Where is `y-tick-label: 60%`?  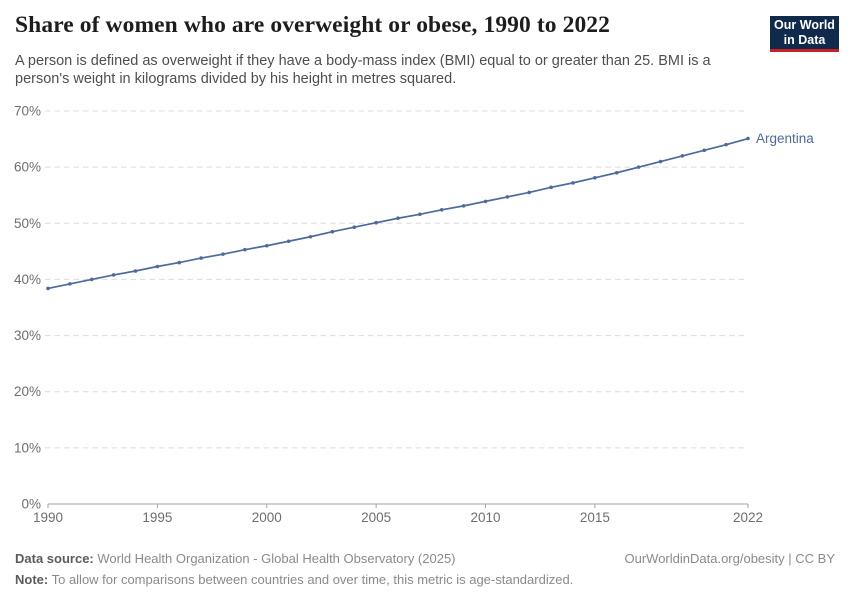
y-tick-label: 60% is located at coordinates (27, 167).